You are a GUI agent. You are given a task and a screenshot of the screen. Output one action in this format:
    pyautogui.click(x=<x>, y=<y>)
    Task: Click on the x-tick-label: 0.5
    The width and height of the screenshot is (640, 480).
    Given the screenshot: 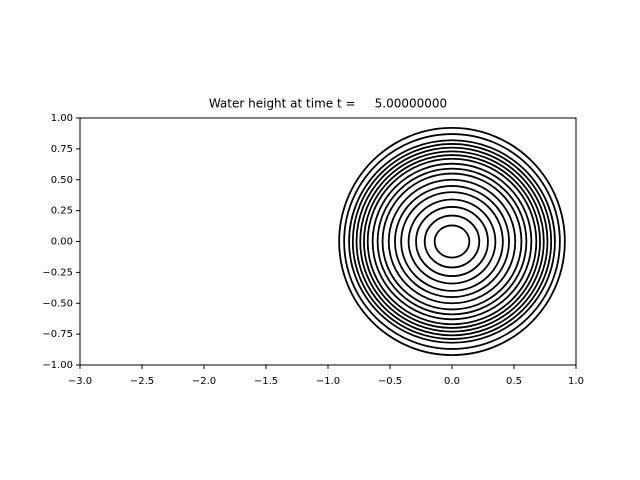 What is the action you would take?
    pyautogui.click(x=514, y=381)
    